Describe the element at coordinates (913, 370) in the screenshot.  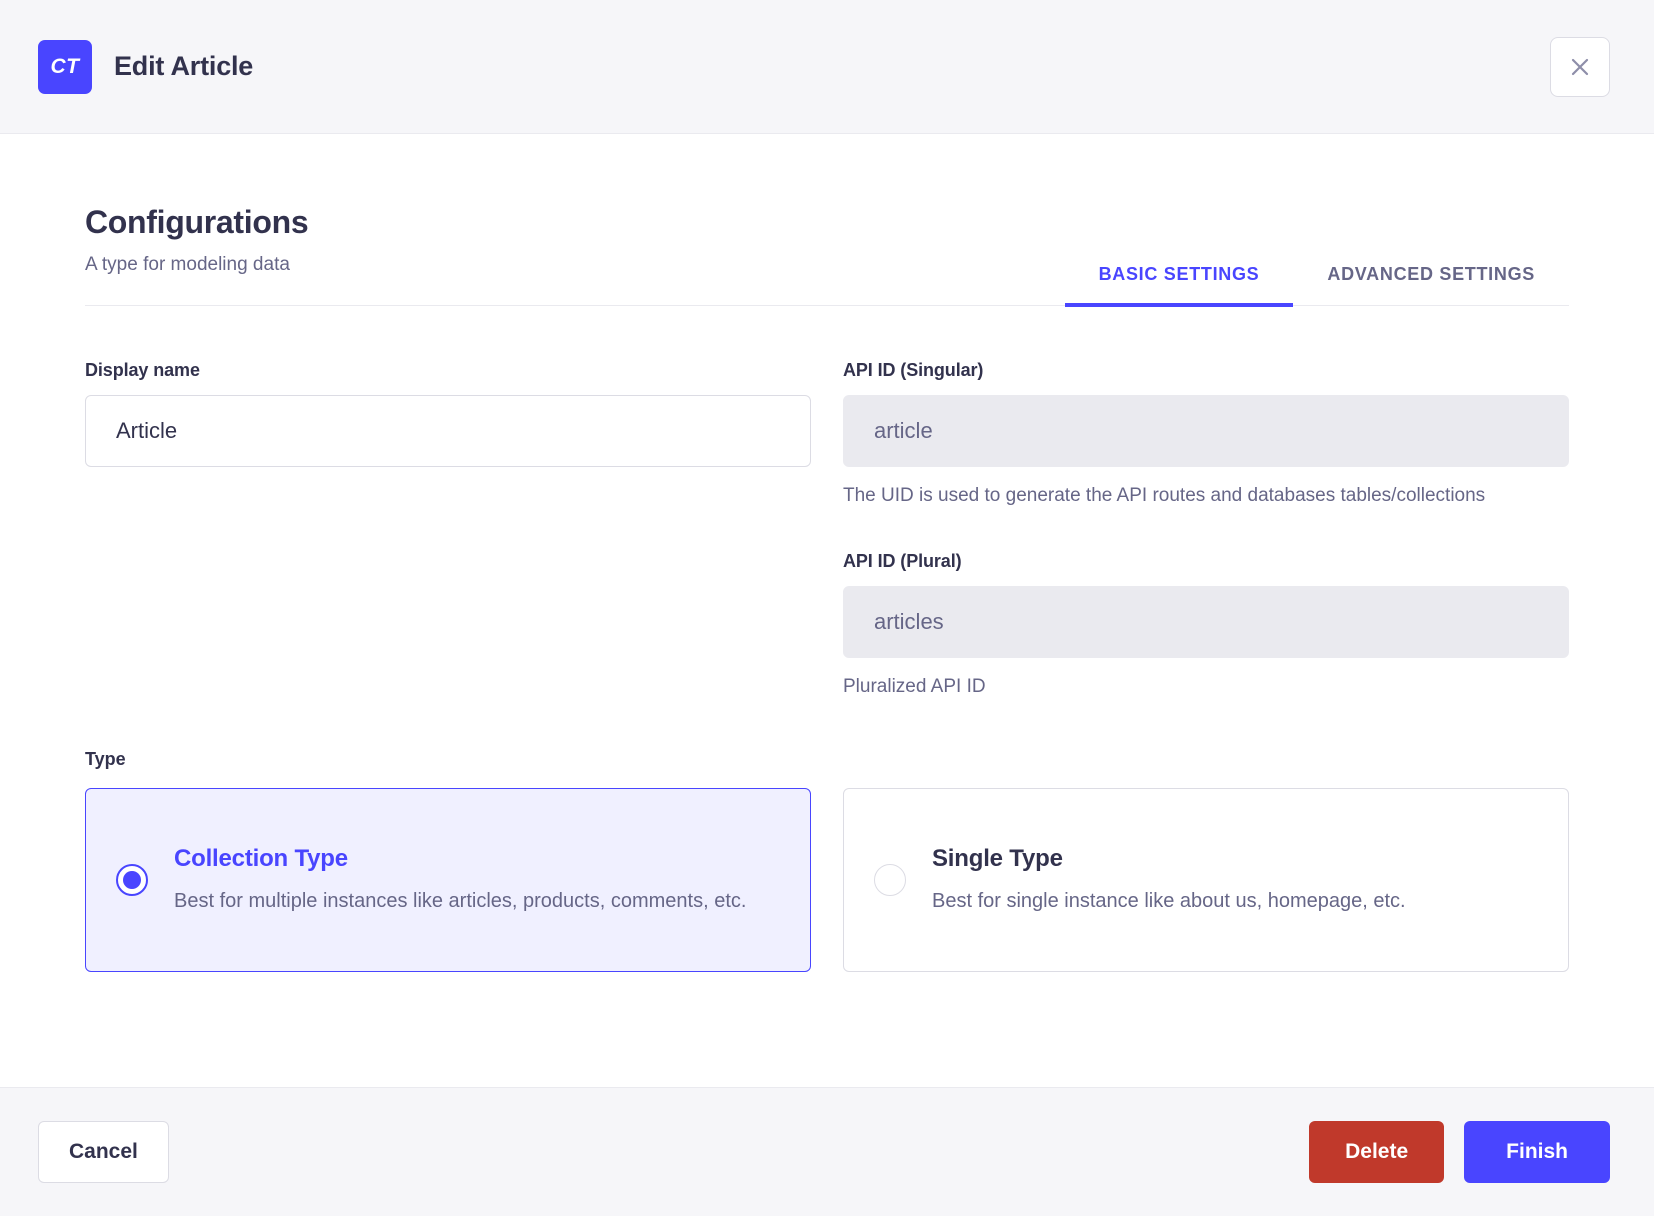
I see `api-id-singular-label: API ID (Singular)` at that location.